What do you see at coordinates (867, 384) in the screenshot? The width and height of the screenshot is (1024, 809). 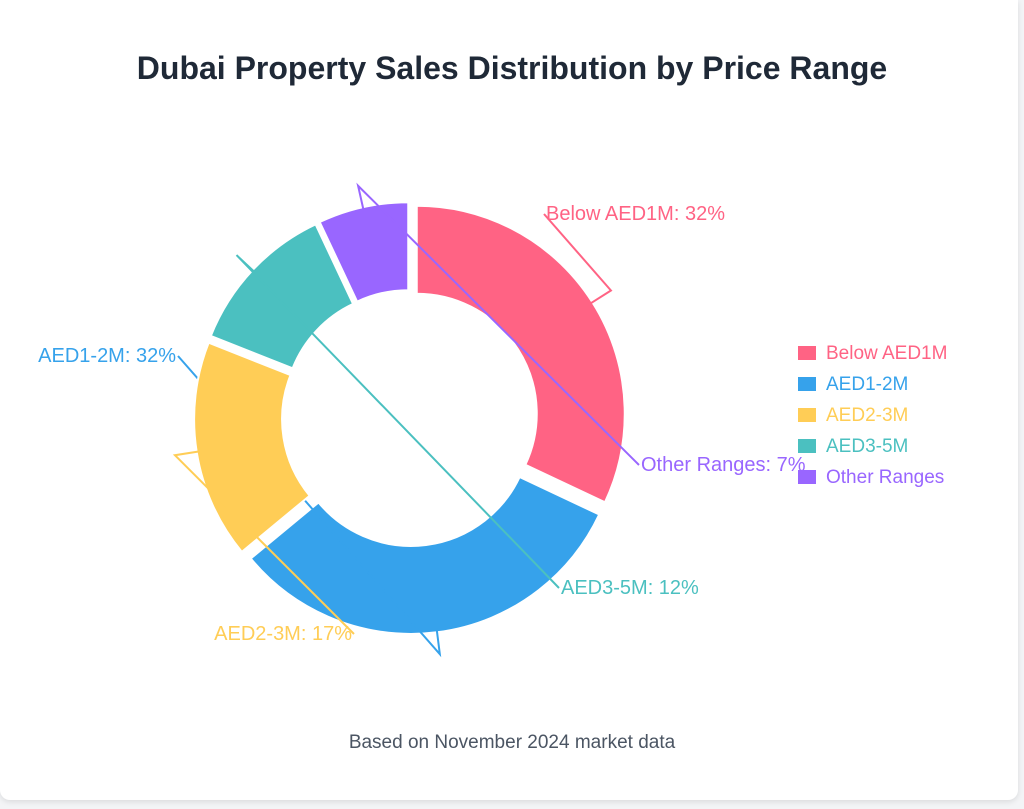 I see `legend-label-aed1-2m: AED1-2M` at bounding box center [867, 384].